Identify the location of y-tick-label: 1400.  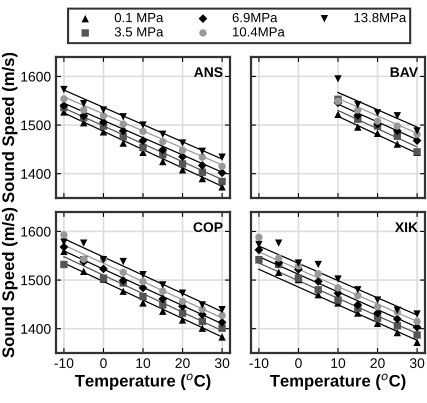
(36, 174).